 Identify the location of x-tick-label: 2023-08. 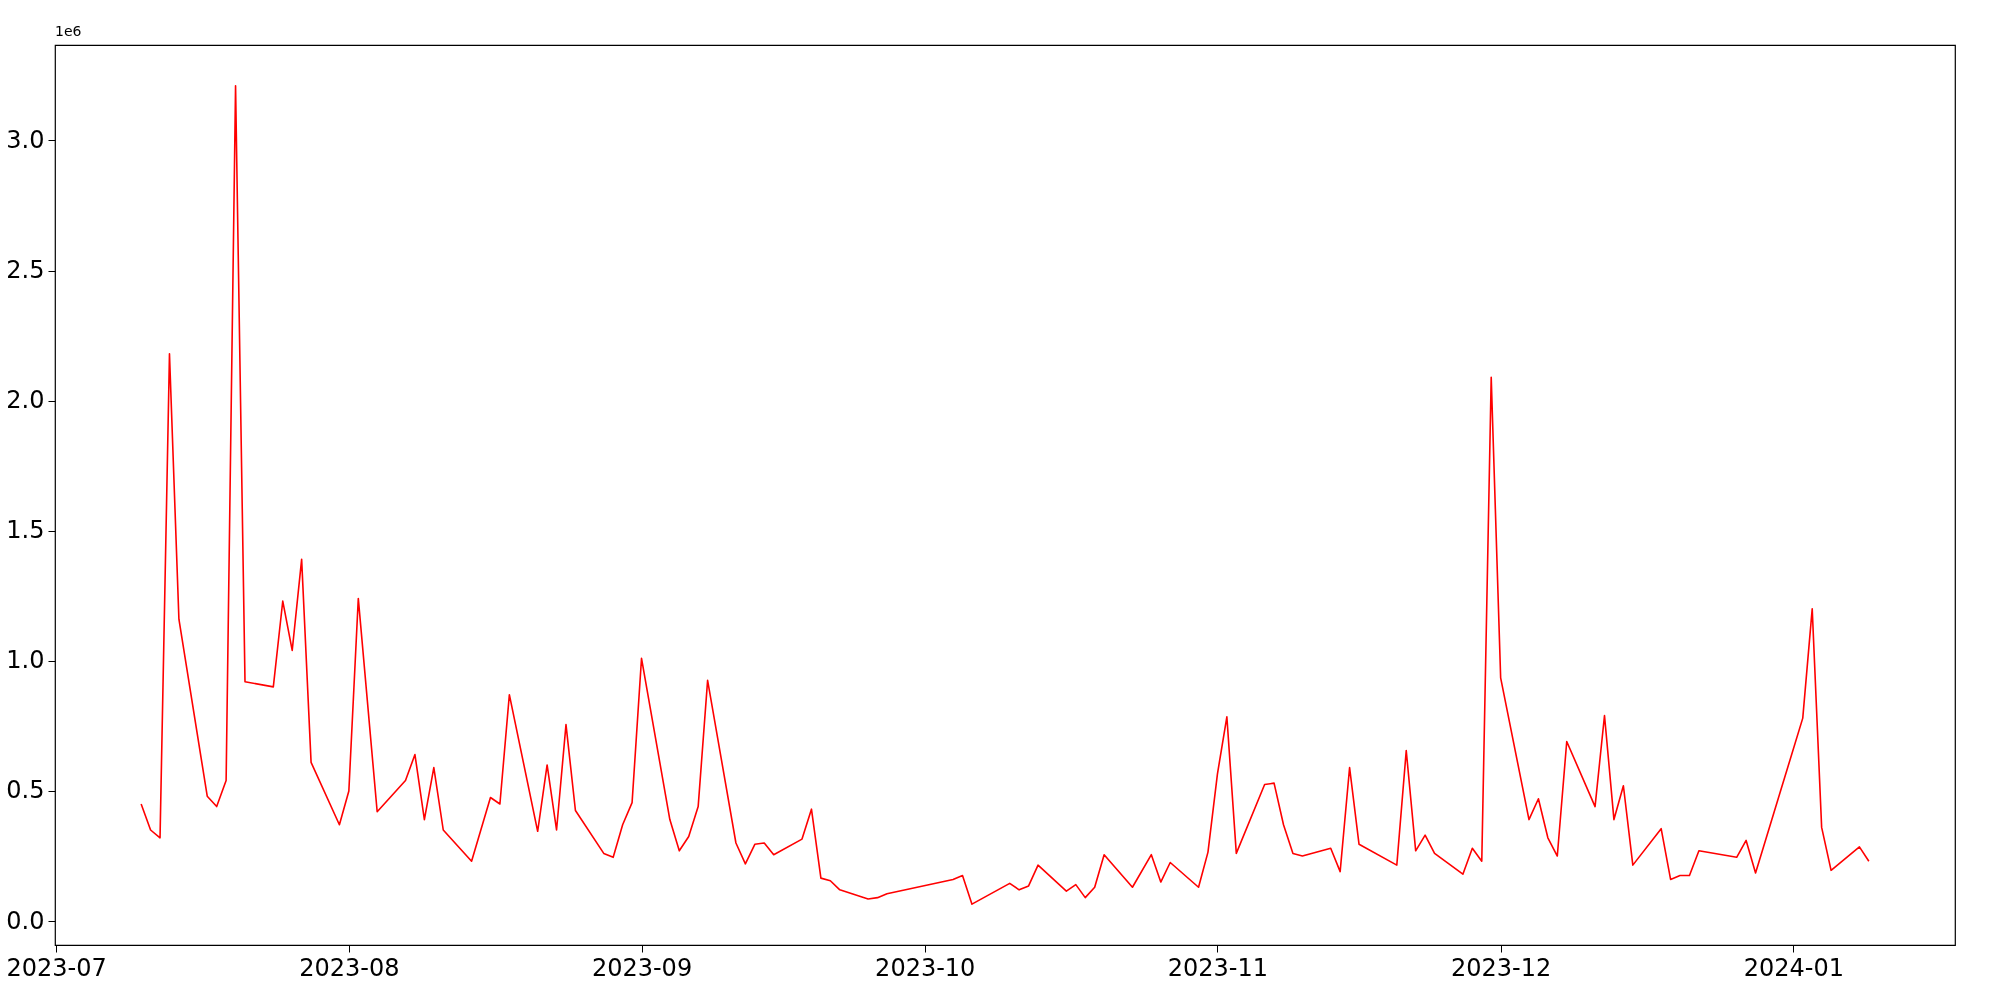
(349, 967).